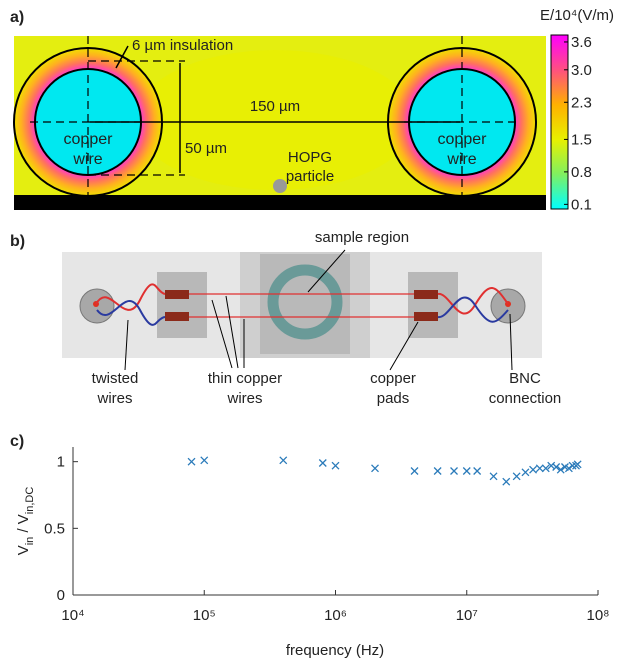 This screenshot has height=669, width=617. Describe the element at coordinates (305, 302) in the screenshot. I see `sample-ring` at that location.